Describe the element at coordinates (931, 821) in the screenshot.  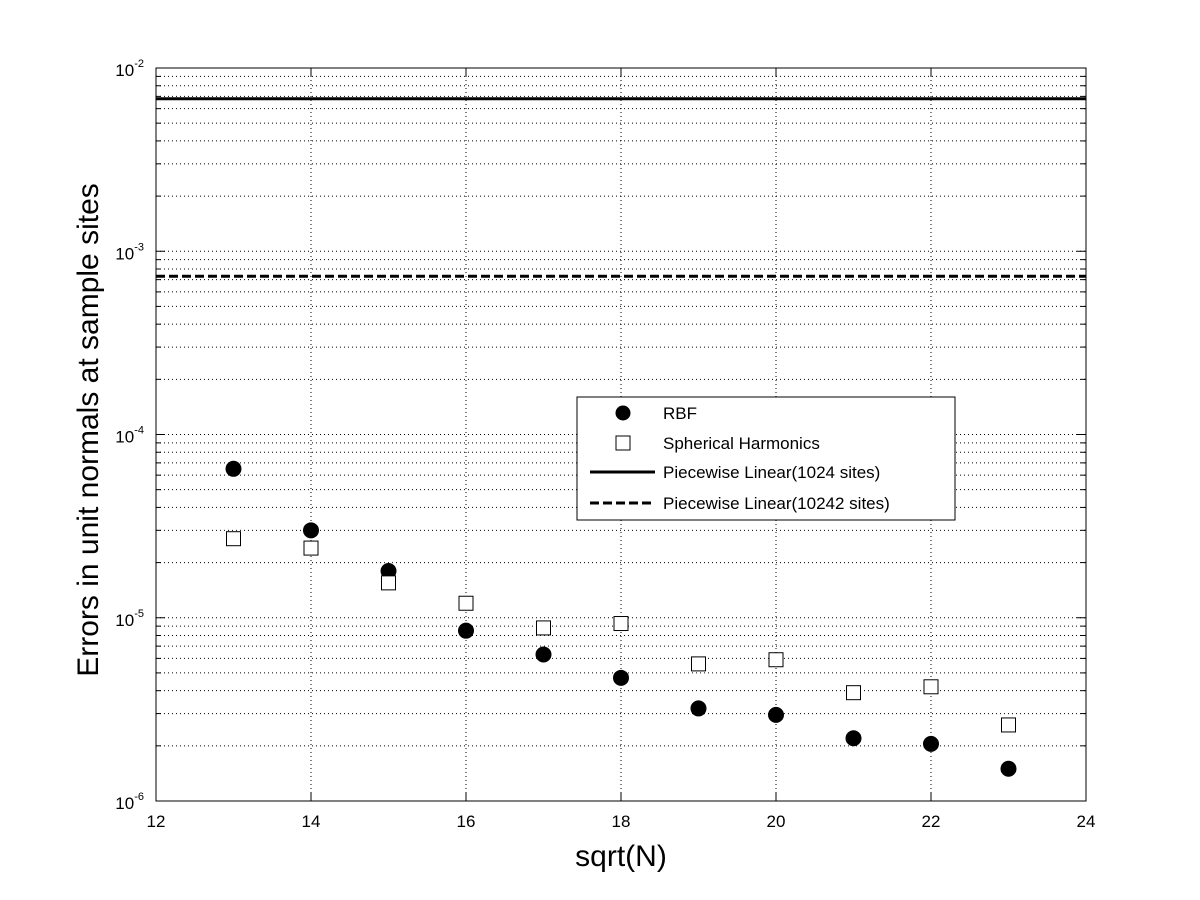
I see `x-tick-label: 22` at that location.